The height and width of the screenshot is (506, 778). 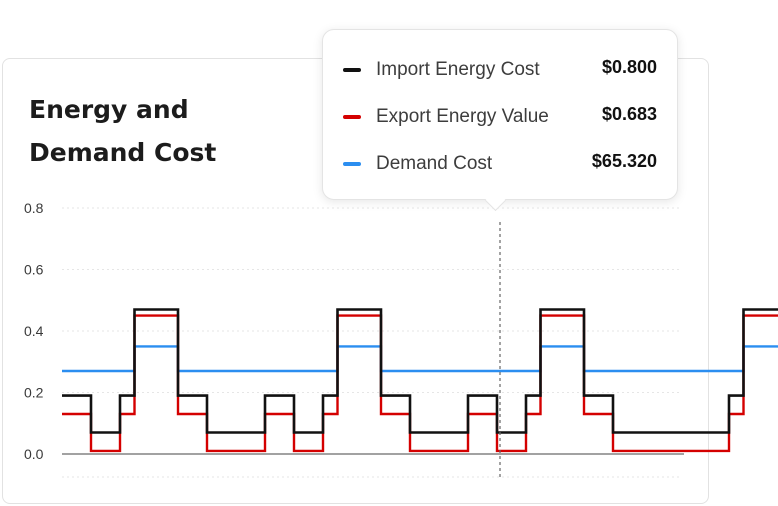 What do you see at coordinates (500, 164) in the screenshot?
I see `tooltip-row-demand: Demand Cost $65.320` at bounding box center [500, 164].